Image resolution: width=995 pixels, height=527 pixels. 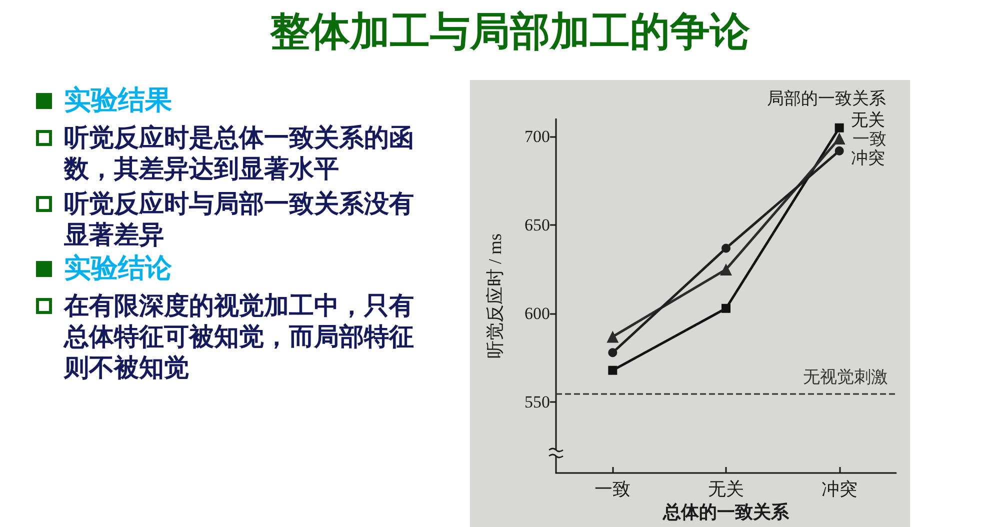 What do you see at coordinates (495, 296) in the screenshot?
I see `y-axis-title: 听觉反应时 / ms` at bounding box center [495, 296].